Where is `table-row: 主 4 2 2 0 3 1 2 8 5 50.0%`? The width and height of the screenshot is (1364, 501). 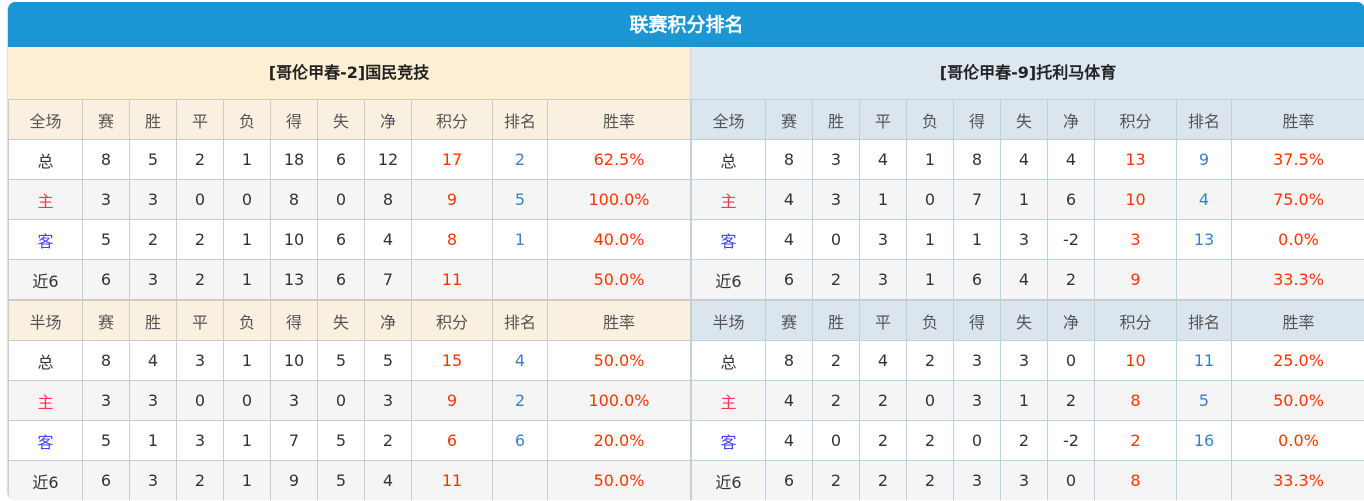
table-row: 主 4 2 2 0 3 1 2 8 5 50.0% is located at coordinates (1027, 400).